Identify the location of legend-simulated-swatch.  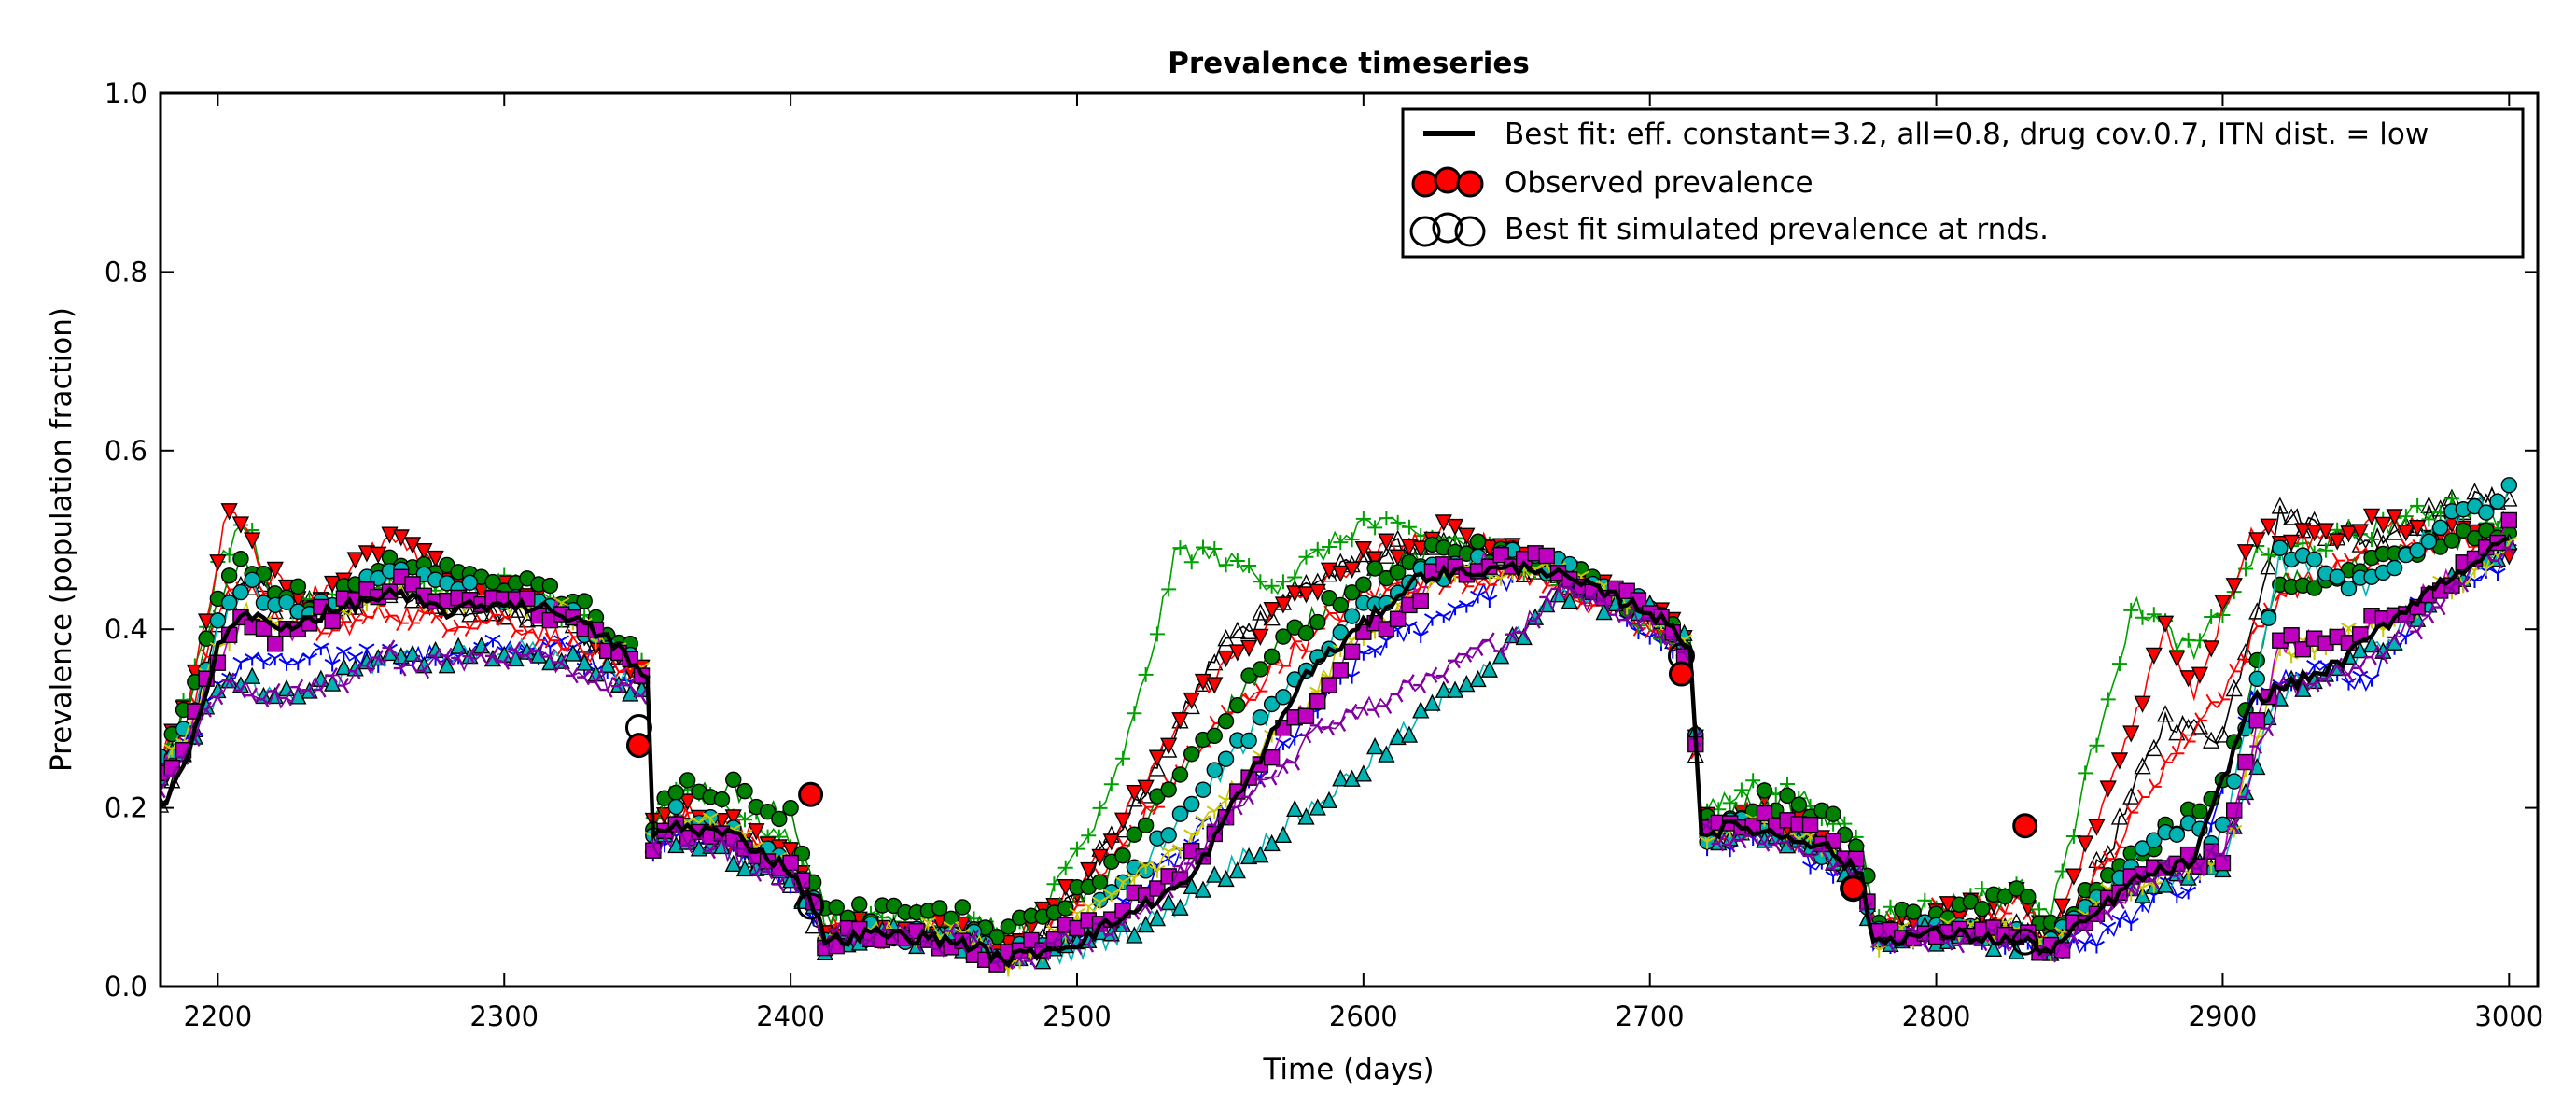
(1447, 229).